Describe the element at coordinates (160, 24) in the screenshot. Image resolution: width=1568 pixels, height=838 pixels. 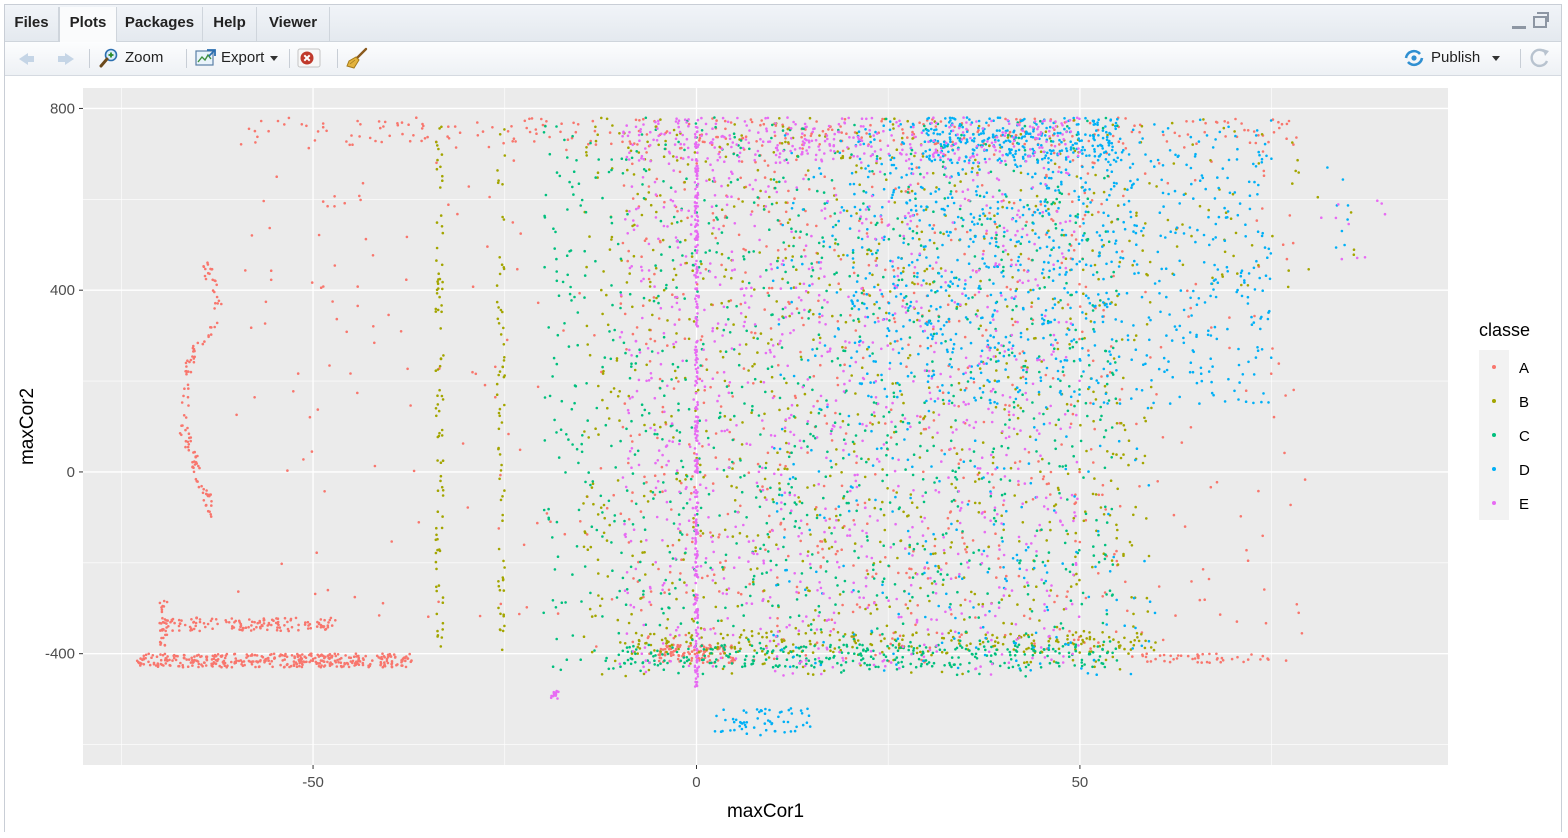
I see `tab-packages: Packages` at that location.